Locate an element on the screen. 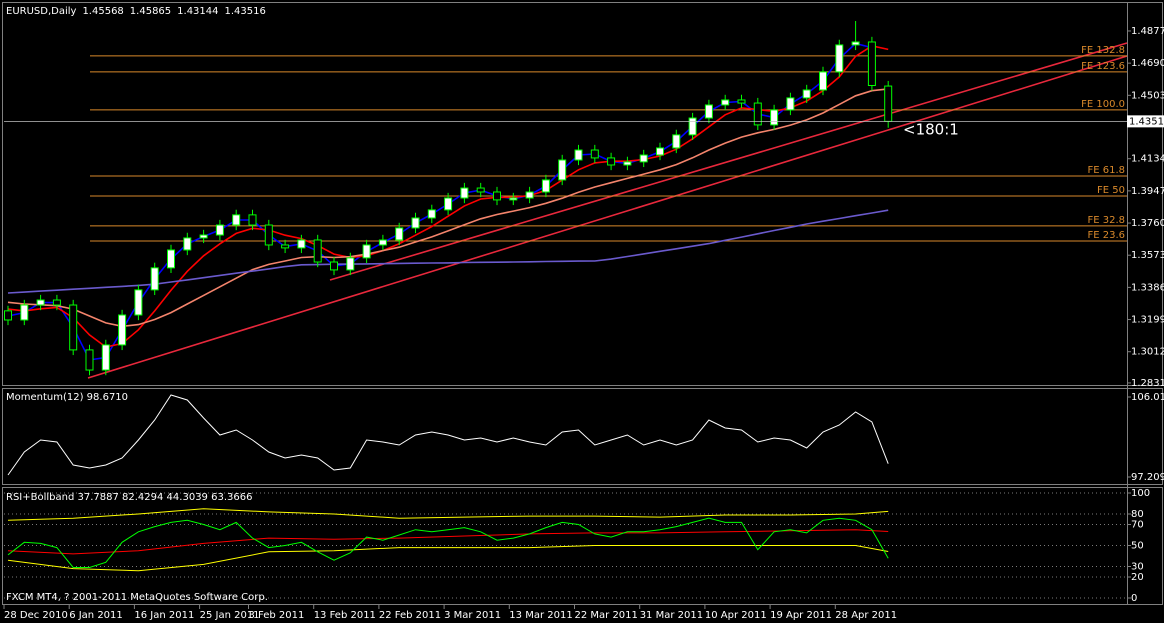  y-tick-label: 106.015 is located at coordinates (1147, 397).